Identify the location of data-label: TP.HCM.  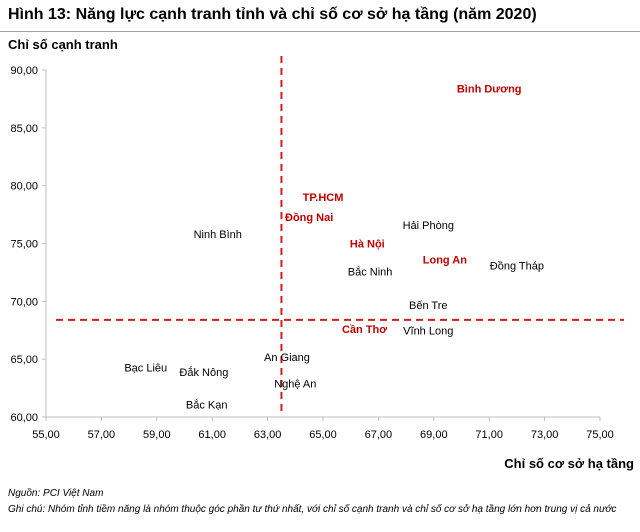
(323, 198).